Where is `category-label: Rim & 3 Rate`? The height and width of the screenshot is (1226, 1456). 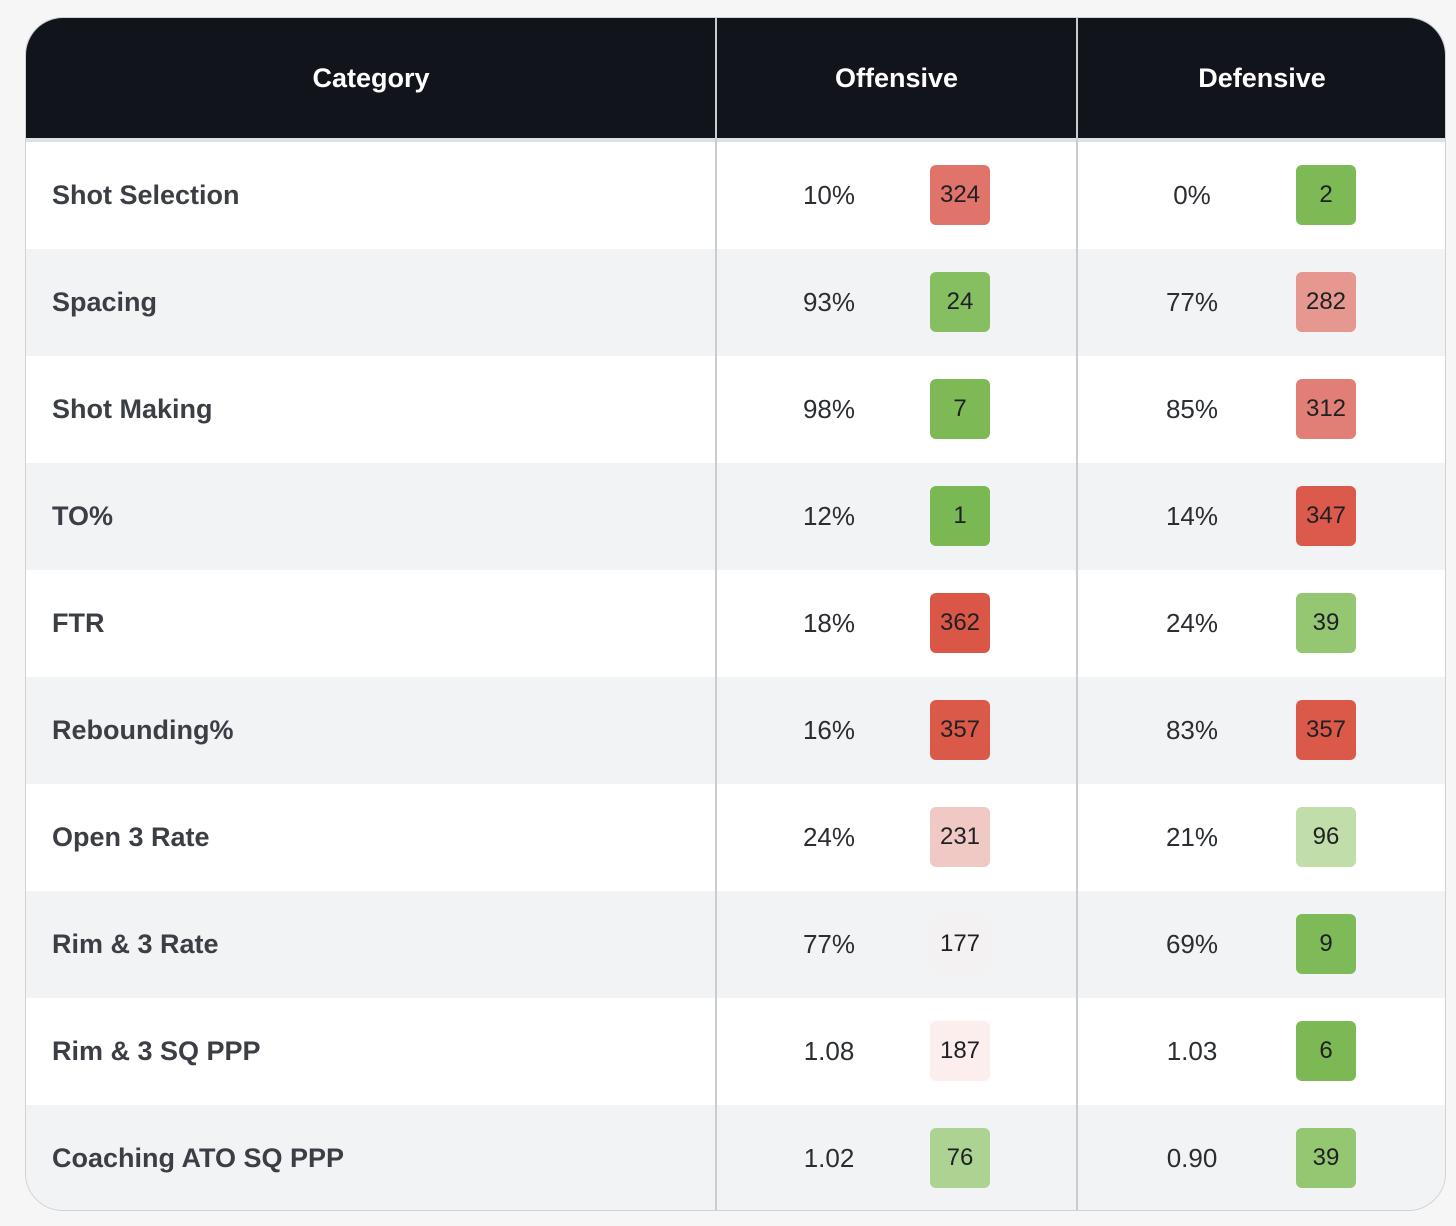
category-label: Rim & 3 Rate is located at coordinates (135, 944).